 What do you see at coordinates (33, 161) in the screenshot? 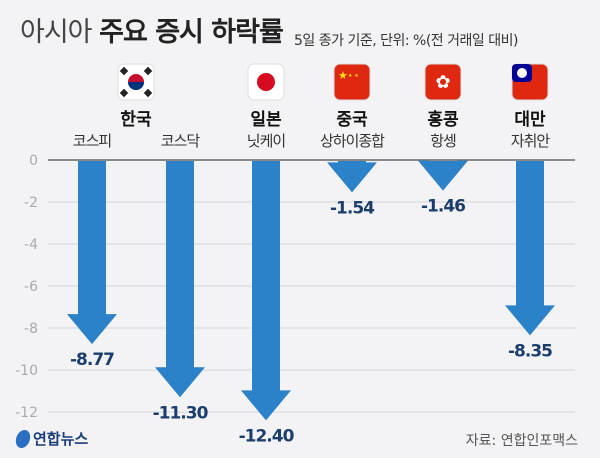
I see `y-tick-label: 0` at bounding box center [33, 161].